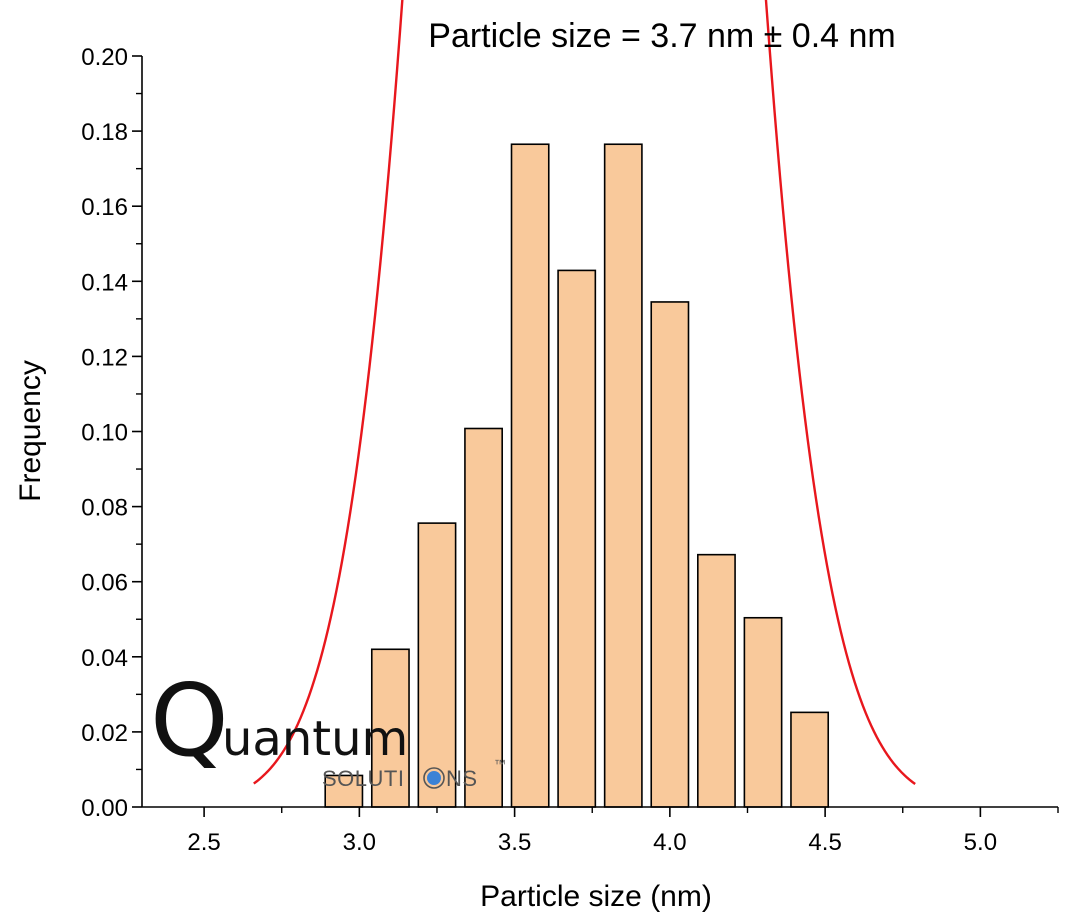 Image resolution: width=1070 pixels, height=922 pixels. I want to click on logo-dot-icon, so click(434, 778).